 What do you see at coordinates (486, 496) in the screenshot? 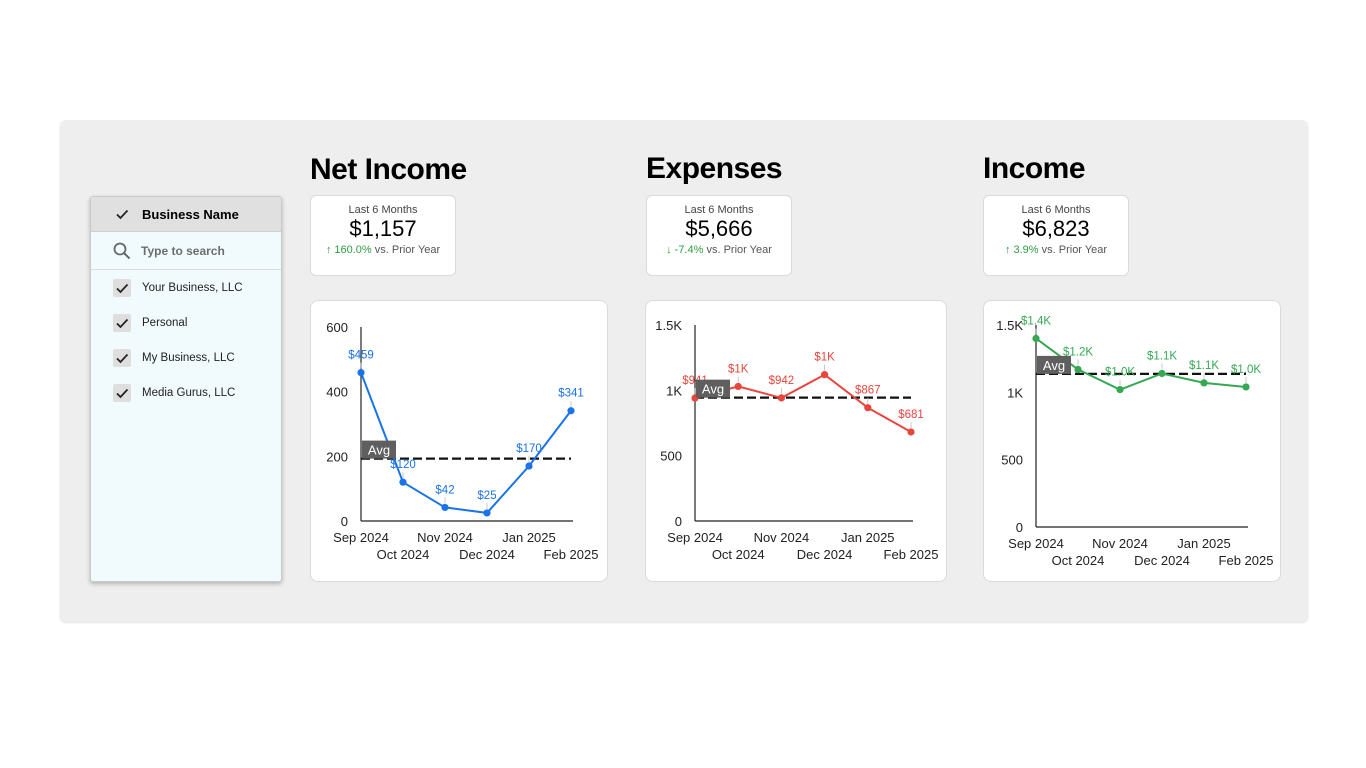
I see `data-label: $25` at bounding box center [486, 496].